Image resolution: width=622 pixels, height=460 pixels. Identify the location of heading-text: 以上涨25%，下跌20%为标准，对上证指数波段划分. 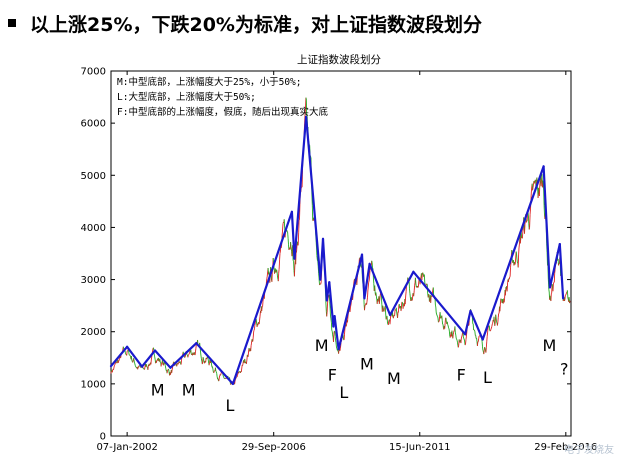
(256, 24).